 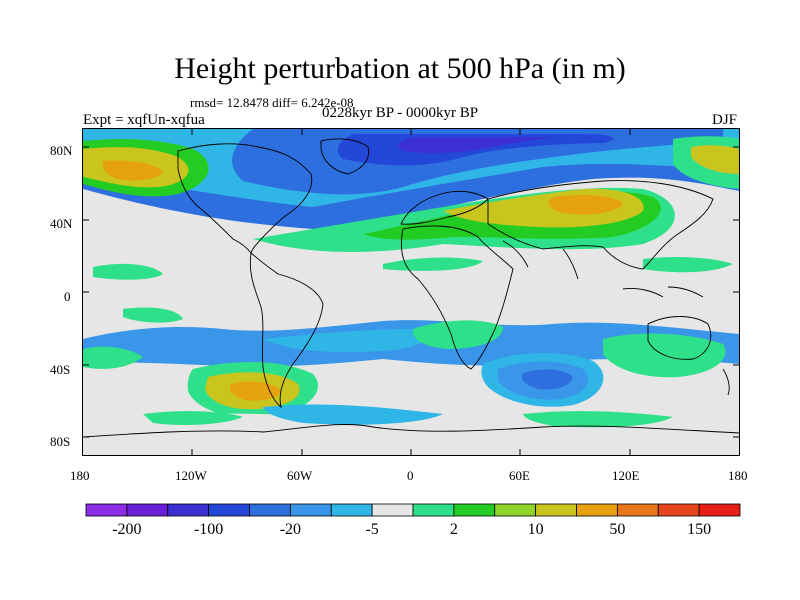 What do you see at coordinates (411, 431) in the screenshot?
I see `coast-antarctica` at bounding box center [411, 431].